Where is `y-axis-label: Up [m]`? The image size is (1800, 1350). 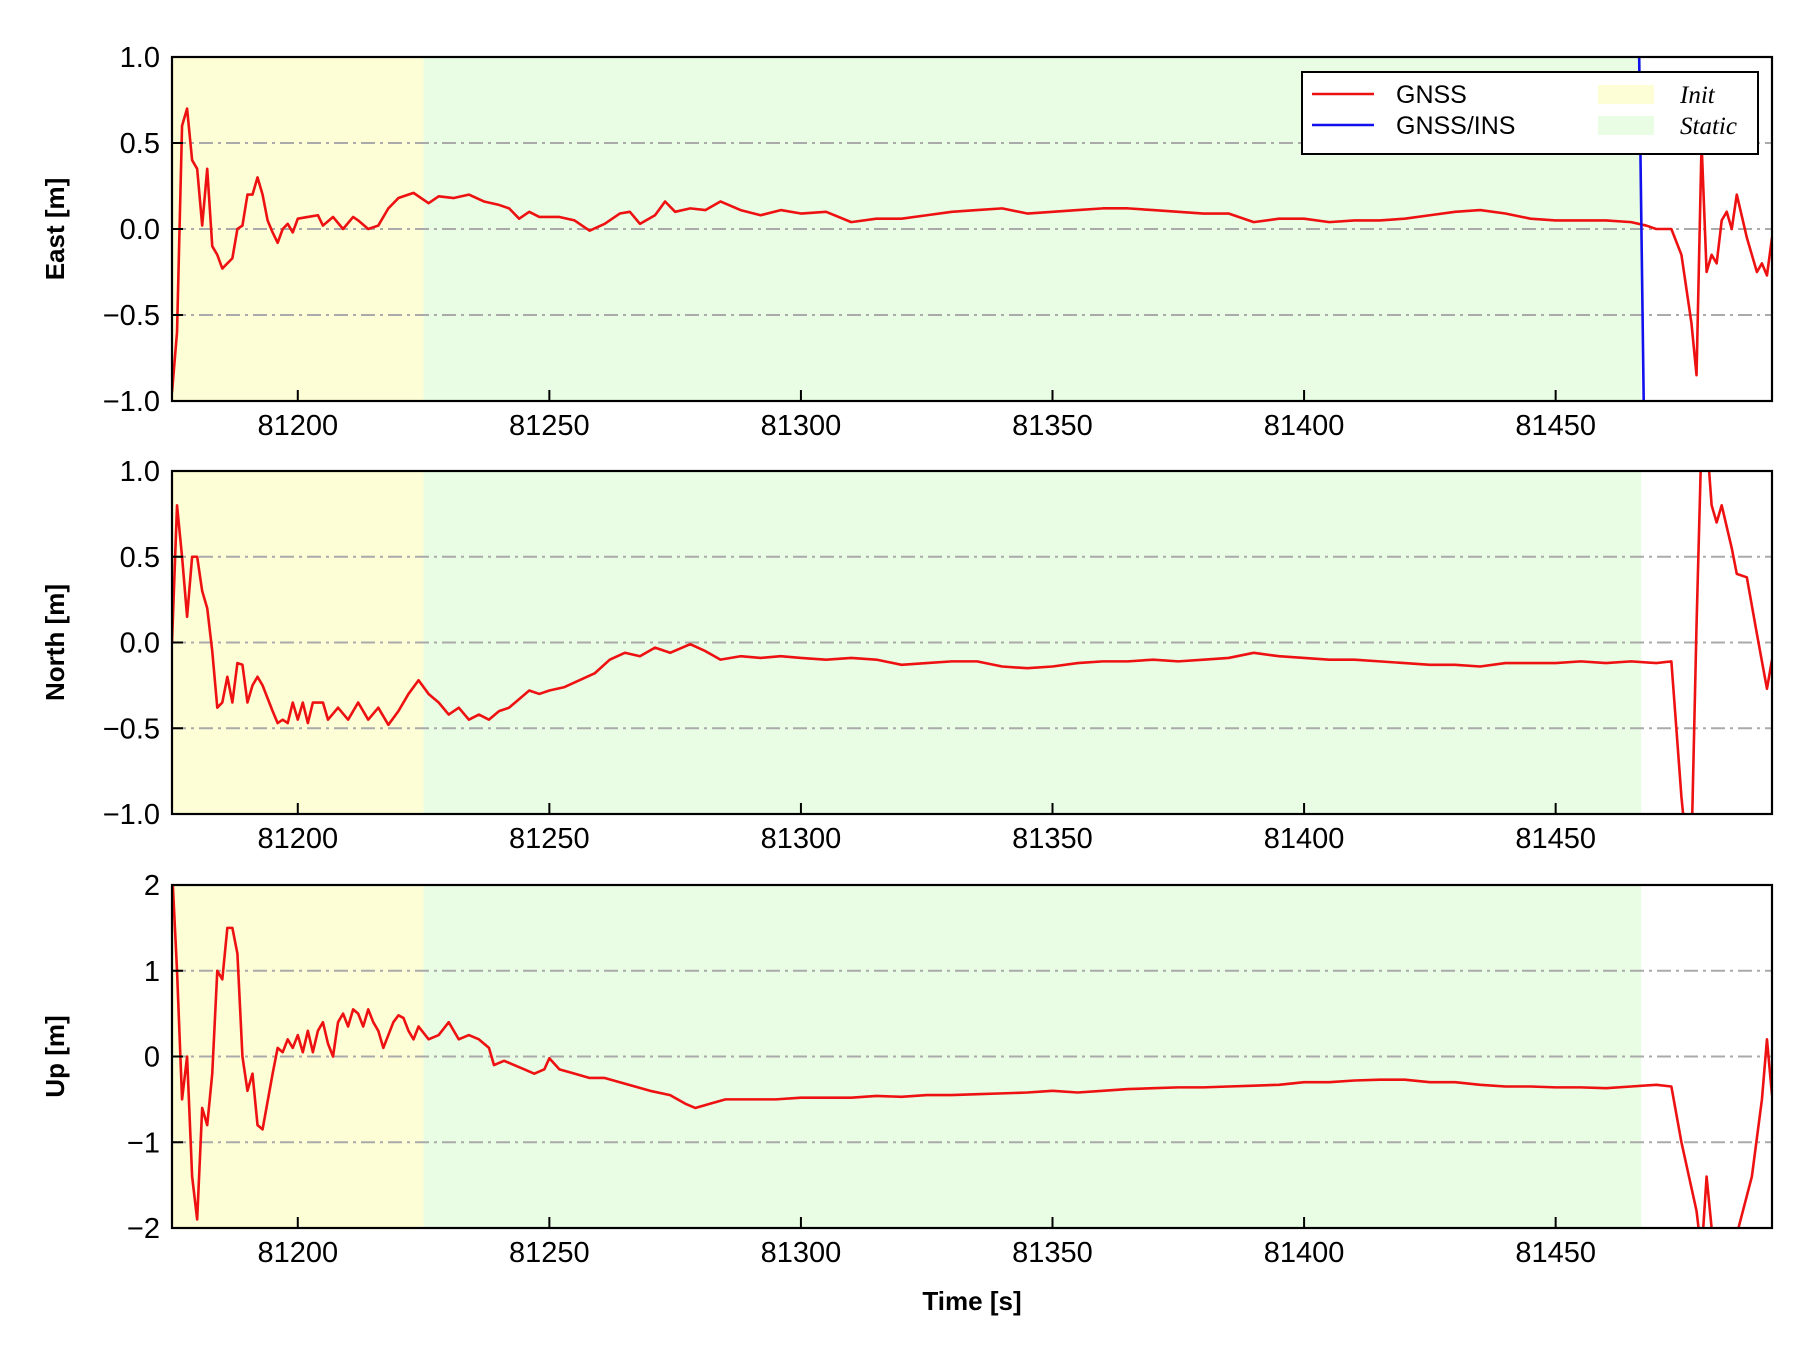 y-axis-label: Up [m] is located at coordinates (55, 1056).